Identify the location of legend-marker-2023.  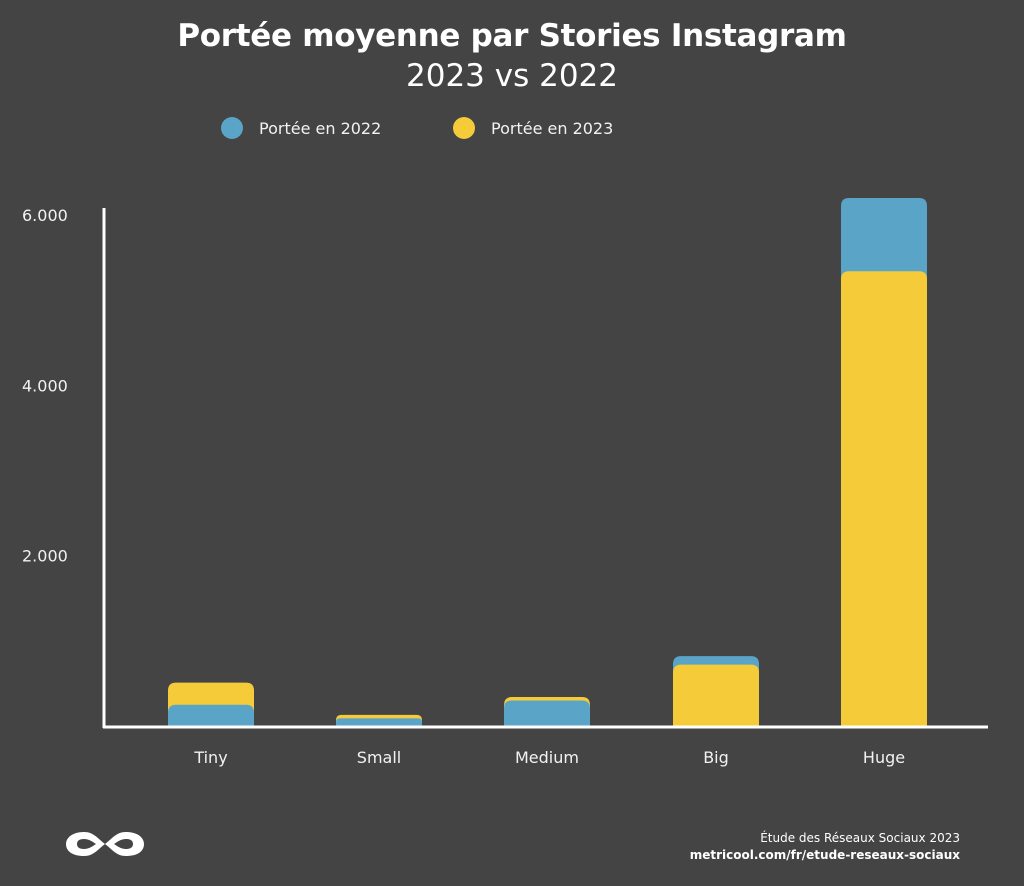
(464, 128).